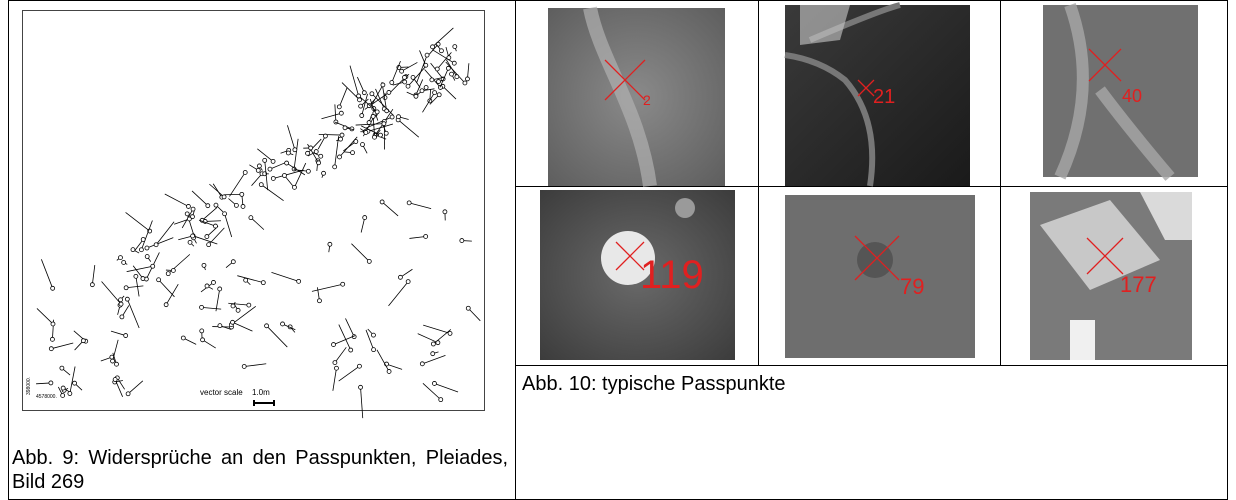 The width and height of the screenshot is (1236, 500). Describe the element at coordinates (1132, 96) in the screenshot. I see `point-label: 40` at that location.